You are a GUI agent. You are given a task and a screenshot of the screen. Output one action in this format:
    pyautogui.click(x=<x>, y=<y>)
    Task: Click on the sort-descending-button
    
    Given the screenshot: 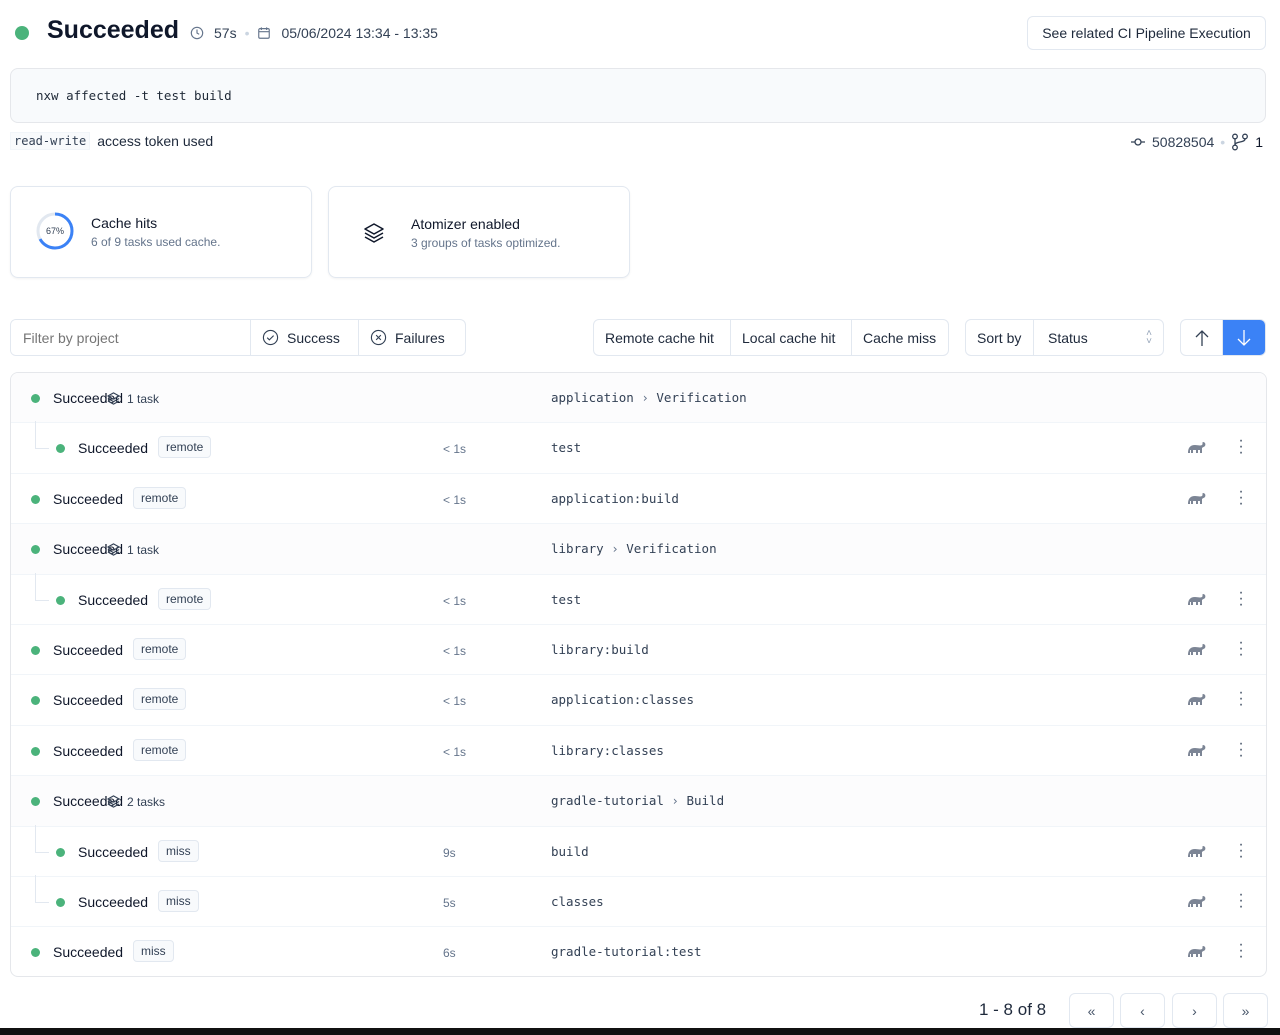 What is the action you would take?
    pyautogui.click(x=1244, y=337)
    